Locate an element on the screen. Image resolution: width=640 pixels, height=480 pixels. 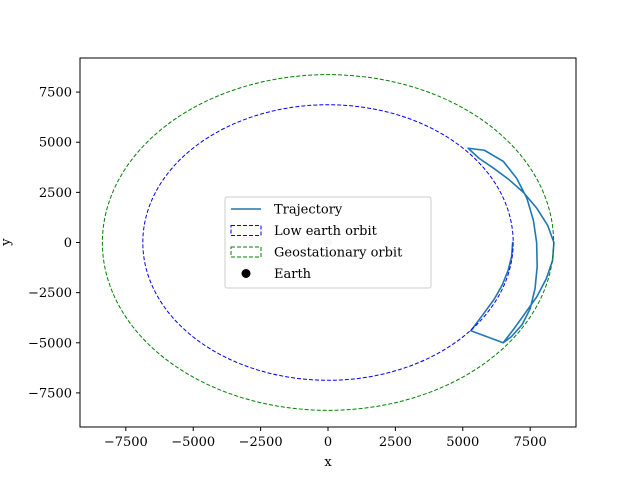
legend-handle-geostationary-orbit is located at coordinates (246, 252).